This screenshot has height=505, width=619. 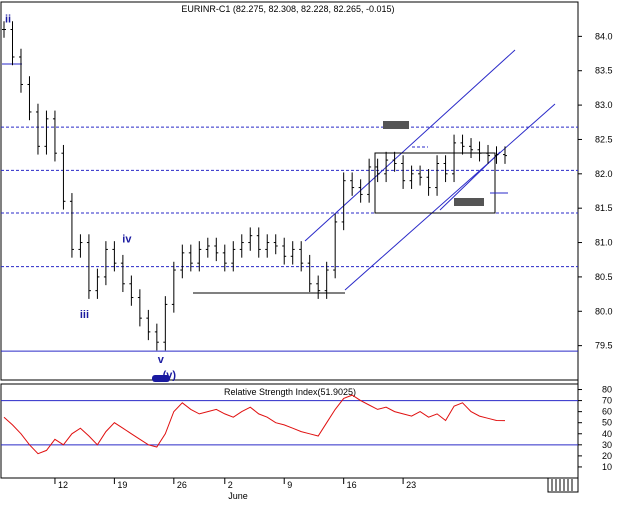 What do you see at coordinates (604, 105) in the screenshot?
I see `y-tick-label: 83.0` at bounding box center [604, 105].